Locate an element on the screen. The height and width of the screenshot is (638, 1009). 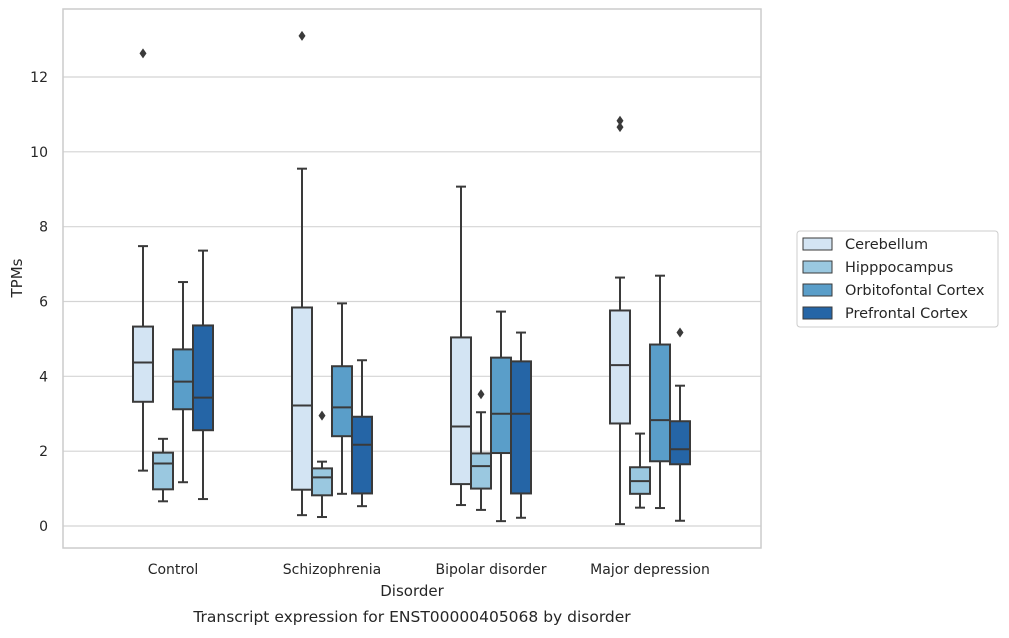
y-tick-label: 6 is located at coordinates (43, 303).